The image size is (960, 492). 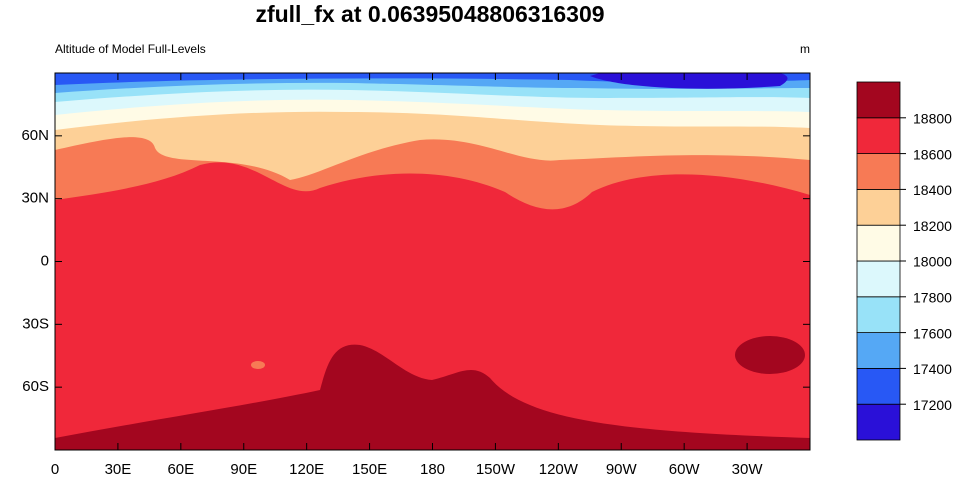 I want to click on colorbar-label: 17800, so click(x=932, y=298).